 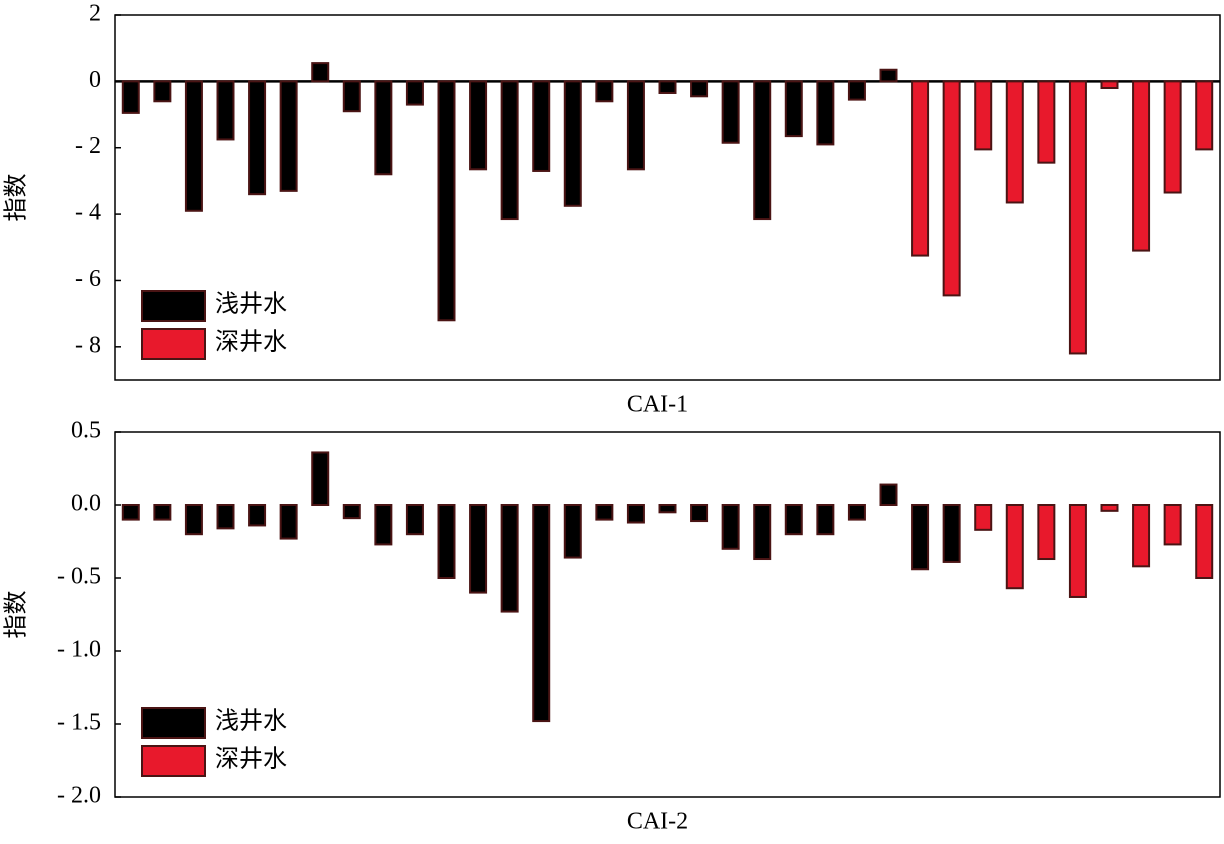 I want to click on y-tick-label: 0, so click(x=95, y=80).